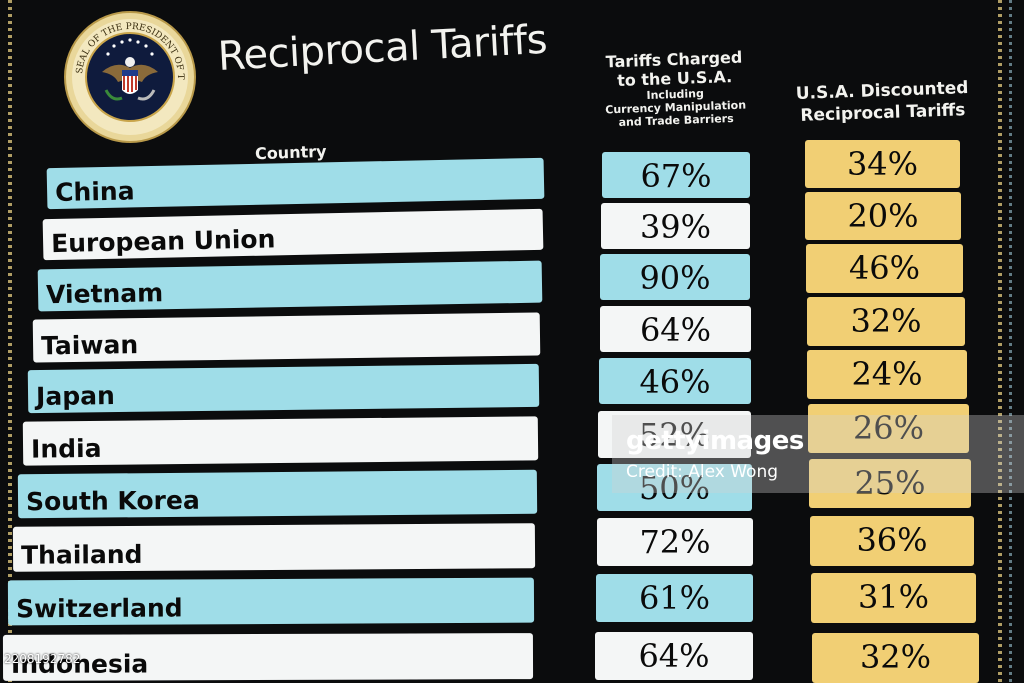 The width and height of the screenshot is (1024, 683). I want to click on dotted-border-right-inner, so click(1010, 341).